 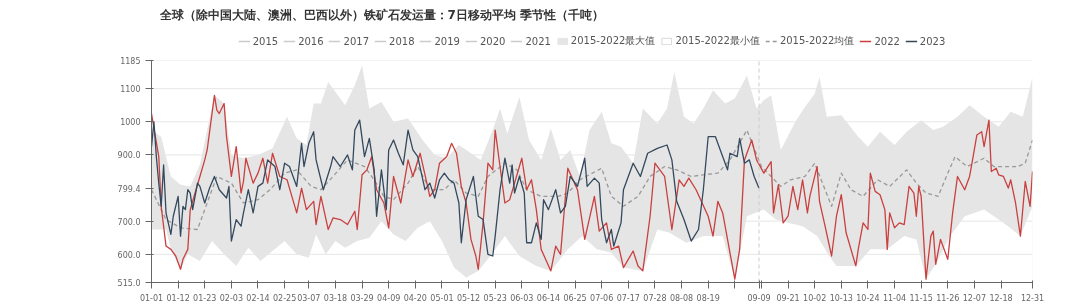 I want to click on legend-label: 2015-2022最大值, so click(x=613, y=41).